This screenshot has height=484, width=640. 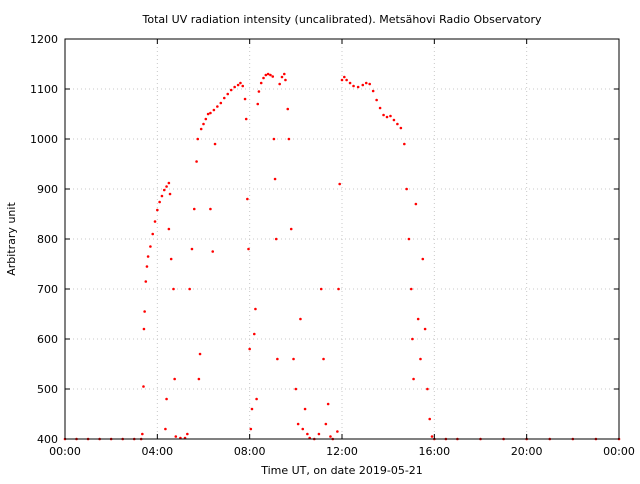 I want to click on y-tick-label: 400, so click(x=47, y=439).